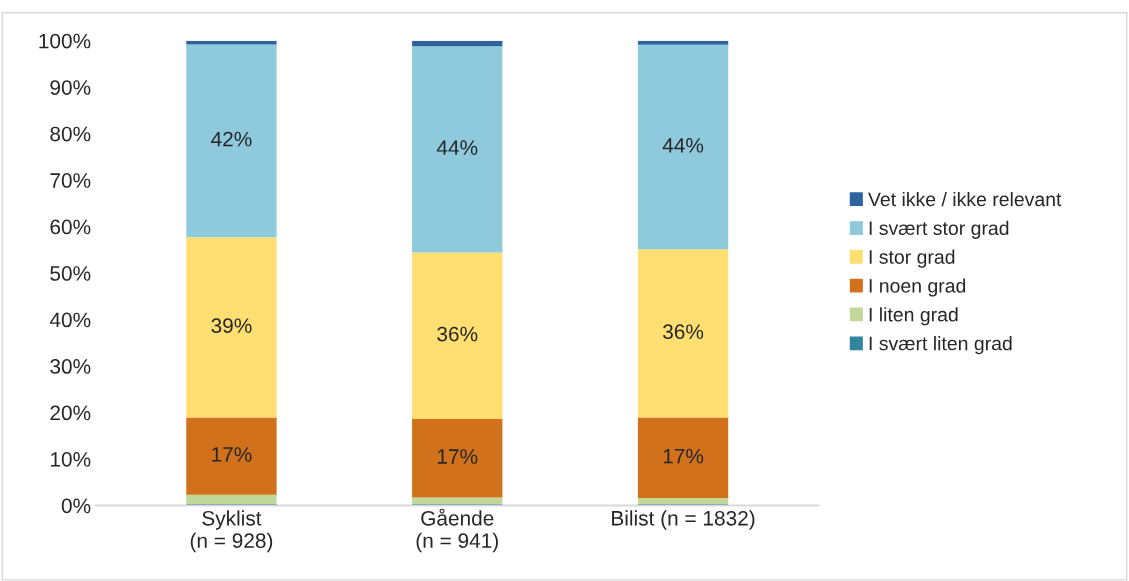 This screenshot has width=1129, height=581. What do you see at coordinates (71, 459) in the screenshot?
I see `y-tick-label: 10%` at bounding box center [71, 459].